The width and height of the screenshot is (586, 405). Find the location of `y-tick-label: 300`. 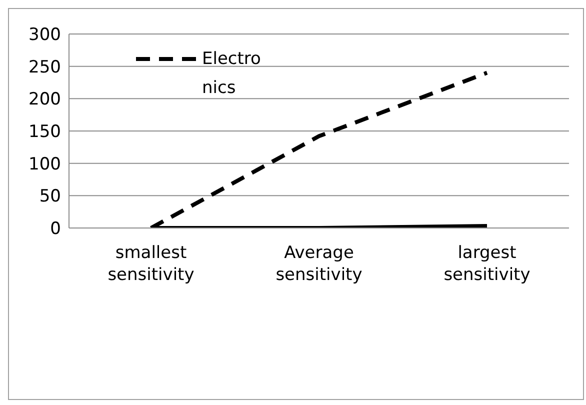

y-tick-label: 300 is located at coordinates (44, 35).